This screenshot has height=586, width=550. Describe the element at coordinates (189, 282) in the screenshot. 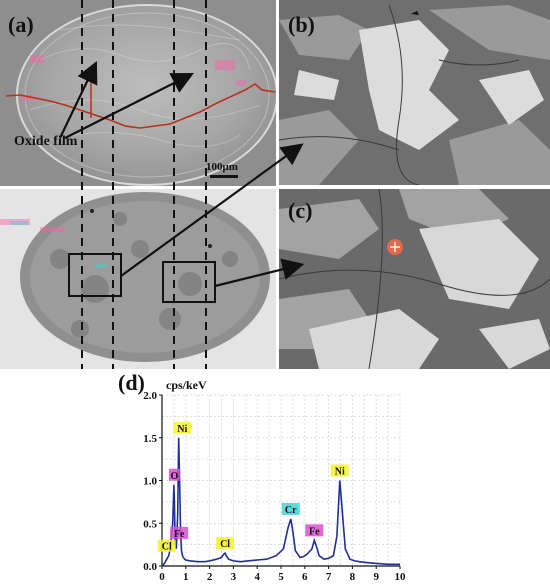

I see `selection-box-right` at that location.